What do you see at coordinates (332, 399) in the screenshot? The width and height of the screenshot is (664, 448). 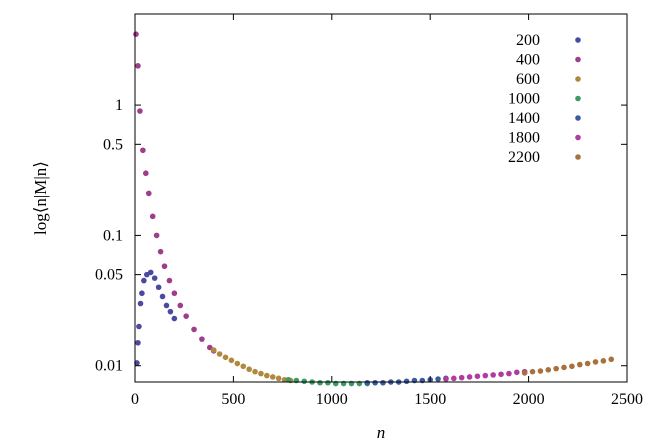 I see `x-tick-label: 1000` at bounding box center [332, 399].